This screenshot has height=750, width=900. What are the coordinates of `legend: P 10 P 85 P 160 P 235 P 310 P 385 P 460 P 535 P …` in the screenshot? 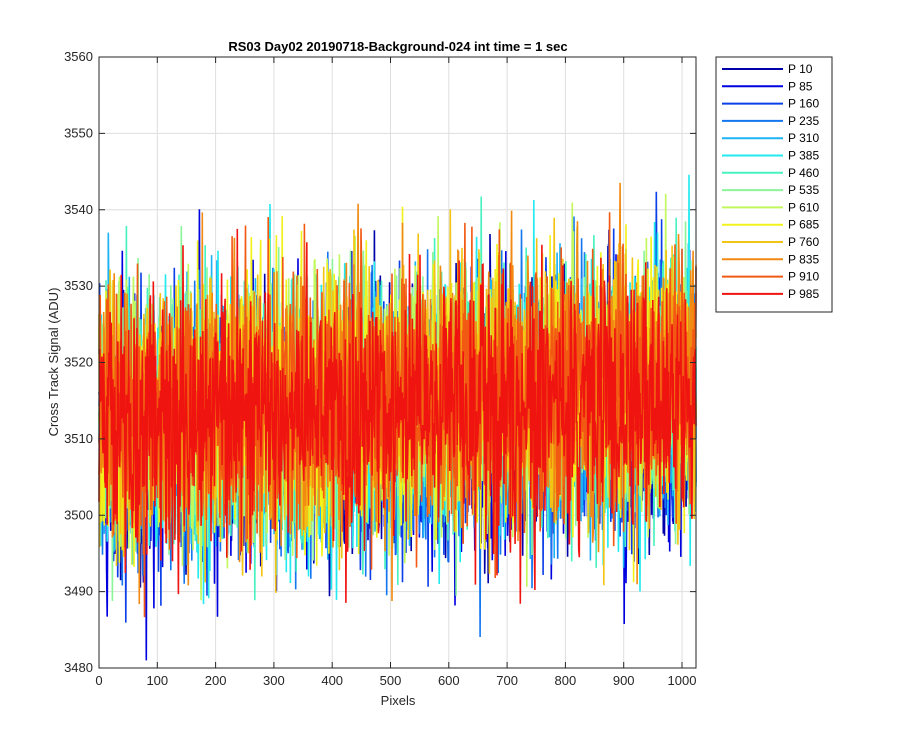 It's located at (774, 184).